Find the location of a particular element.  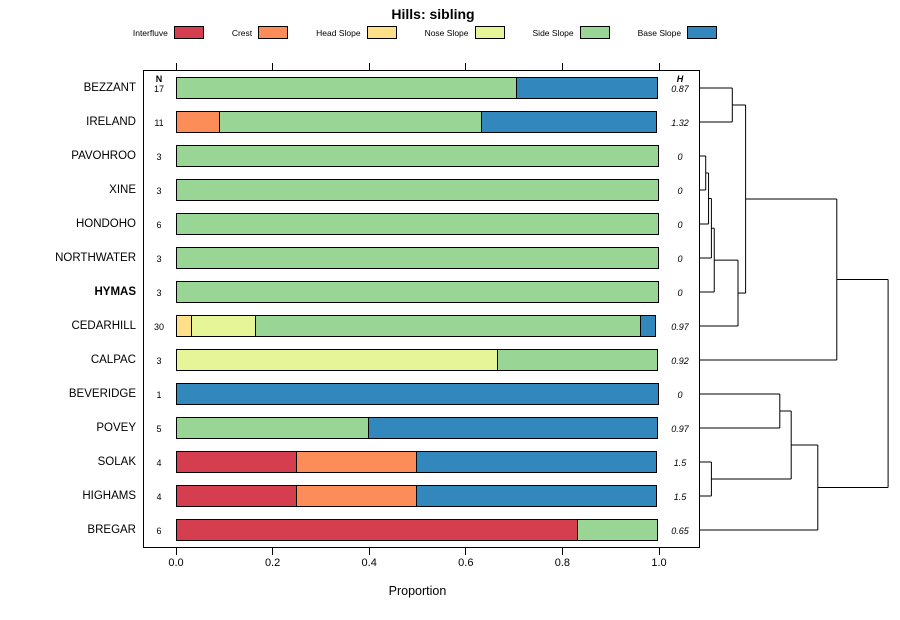

row-label: NORTHWATER is located at coordinates (95, 258).